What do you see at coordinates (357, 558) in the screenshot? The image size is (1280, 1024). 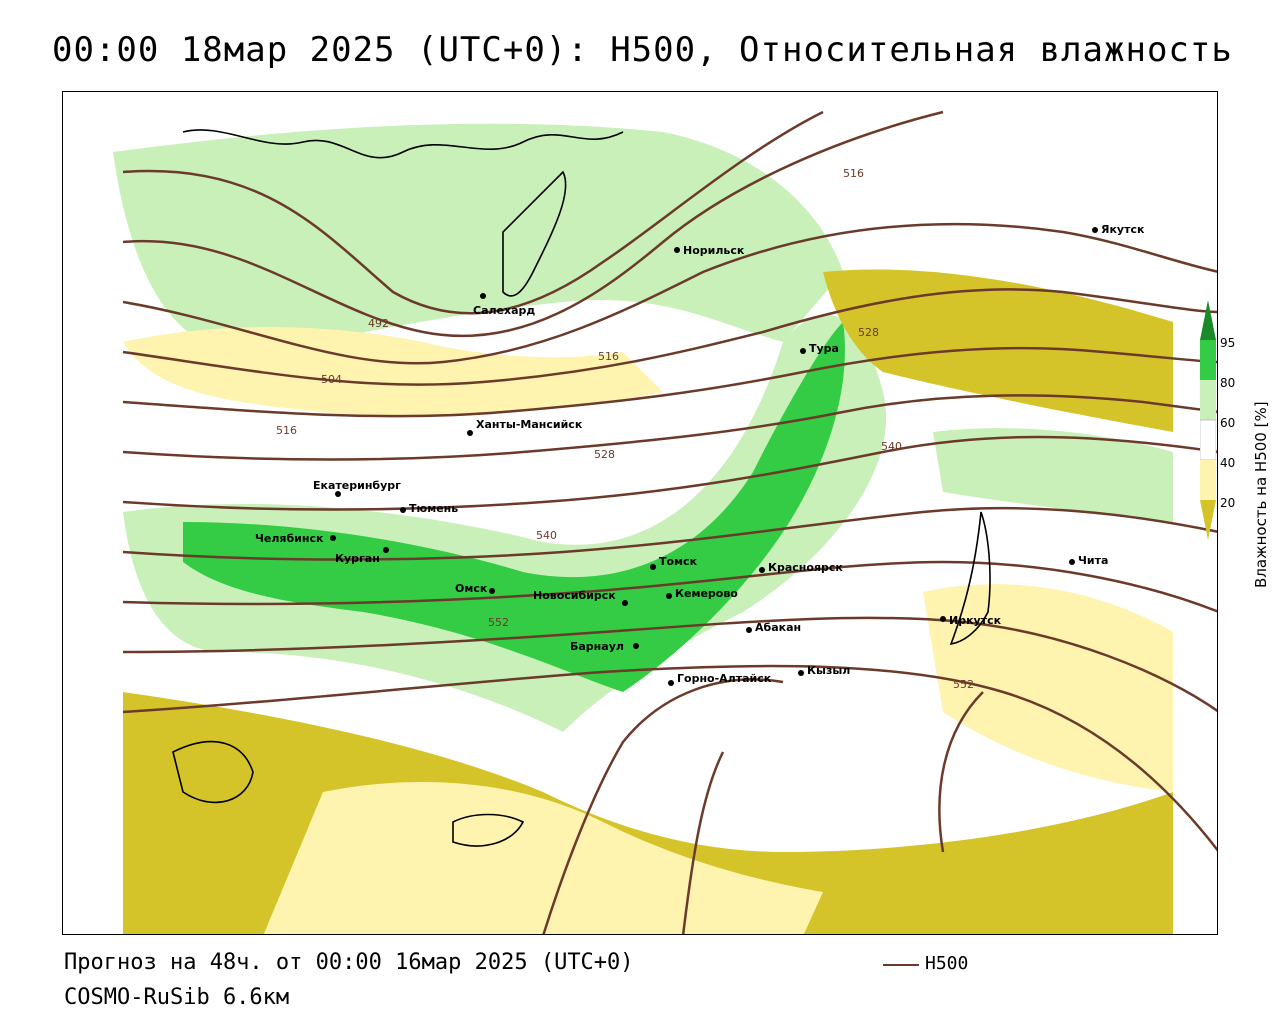 I see `svg-text: Курган` at bounding box center [357, 558].